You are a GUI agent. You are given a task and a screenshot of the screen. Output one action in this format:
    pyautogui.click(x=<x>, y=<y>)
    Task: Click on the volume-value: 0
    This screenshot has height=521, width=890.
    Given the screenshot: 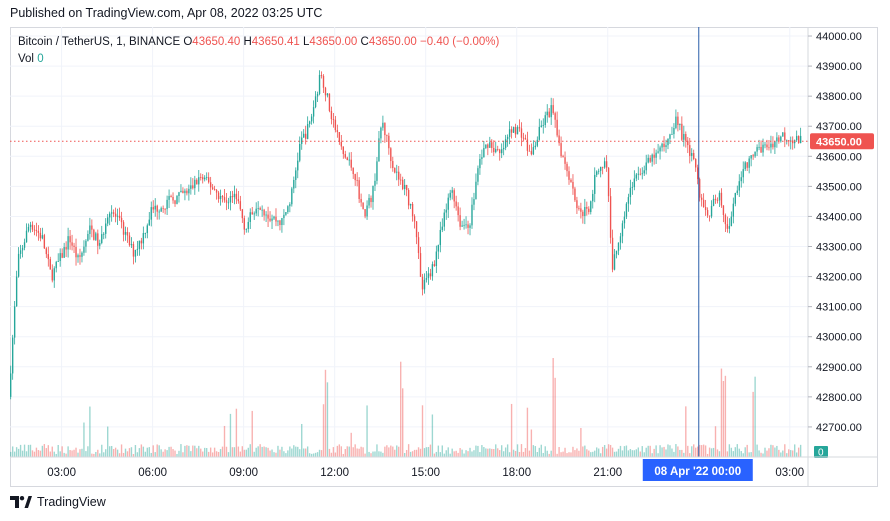 What is the action you would take?
    pyautogui.click(x=40, y=59)
    